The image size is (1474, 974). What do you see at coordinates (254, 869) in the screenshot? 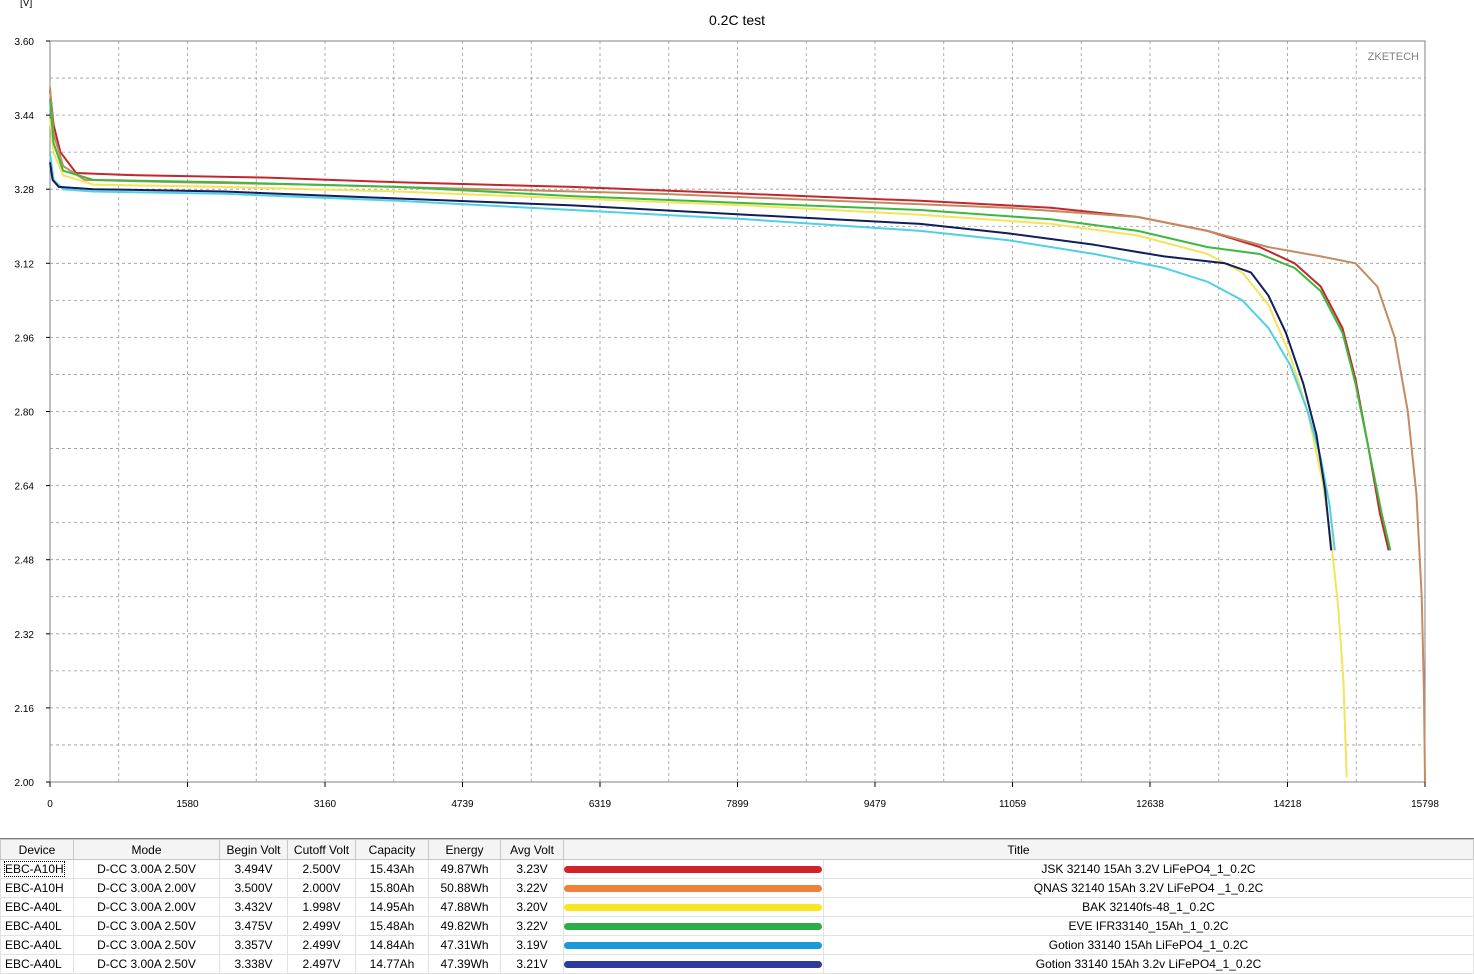
I see `begin-volt-cell: 3.494V` at bounding box center [254, 869].